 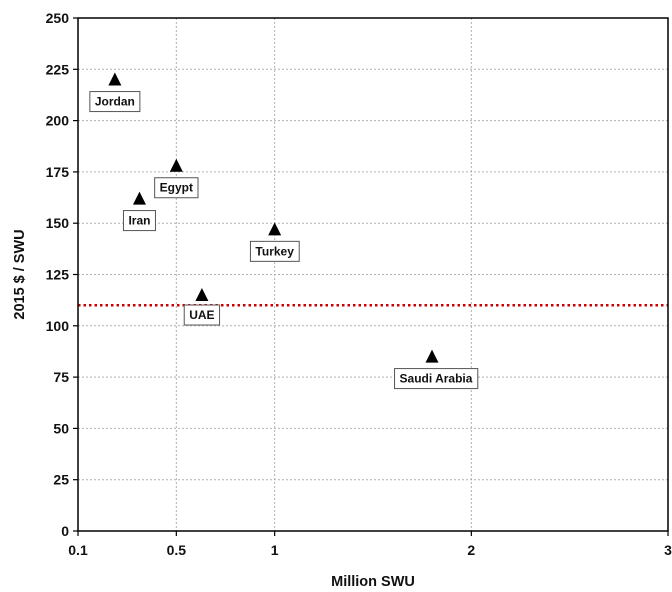 I want to click on y-tick-label: 175, so click(x=58, y=172).